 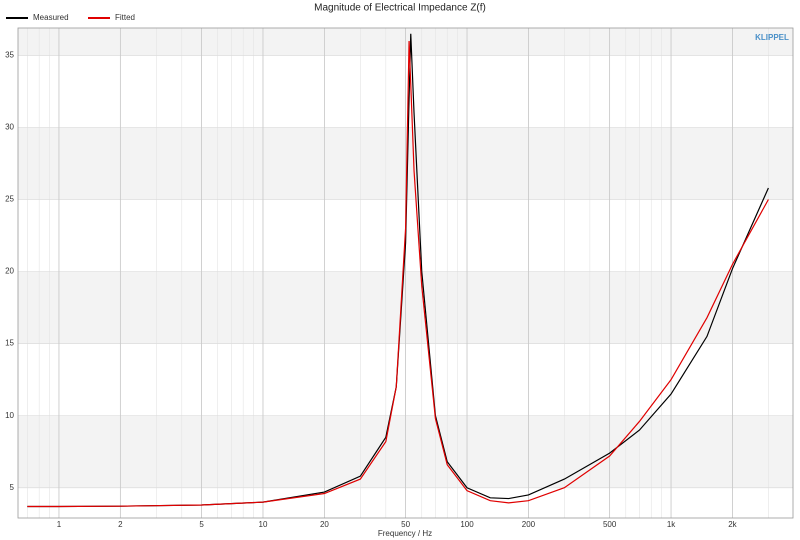 I want to click on x-tick-label: 1, so click(x=59, y=524).